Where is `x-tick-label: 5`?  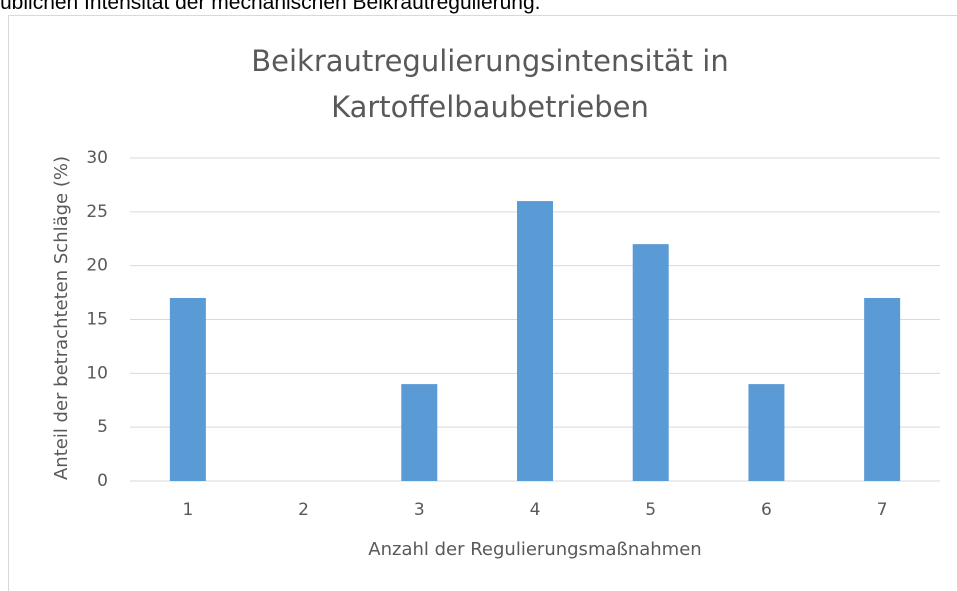
x-tick-label: 5 is located at coordinates (650, 510).